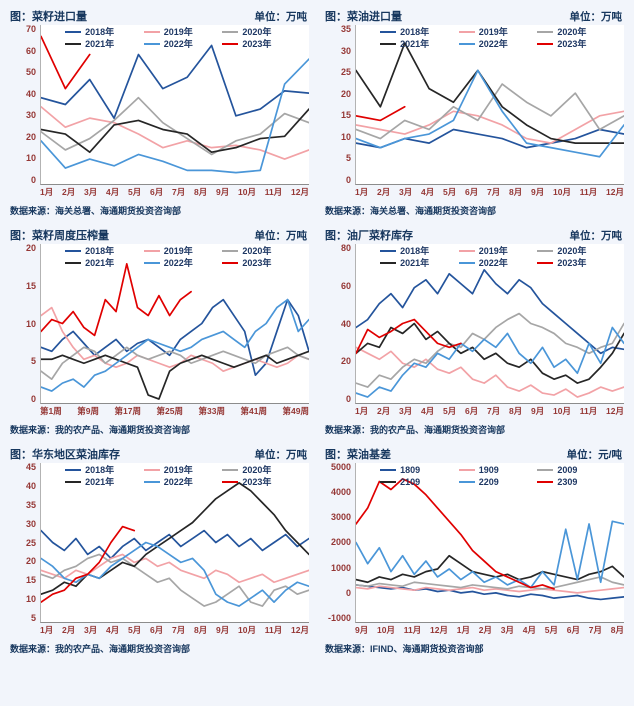  I want to click on chart-header: 图：油厂菜籽库存 单位：万吨, so click(474, 235).